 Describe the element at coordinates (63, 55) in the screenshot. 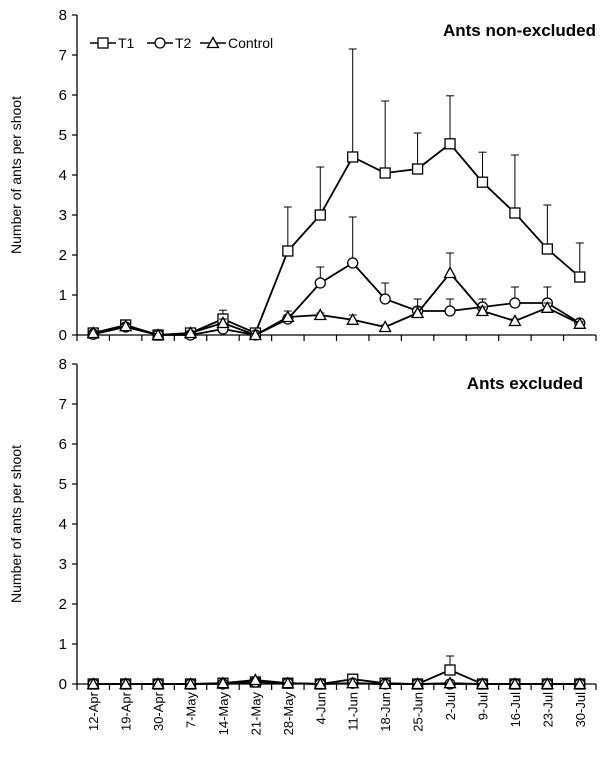

I see `y-tick-label: 7` at that location.